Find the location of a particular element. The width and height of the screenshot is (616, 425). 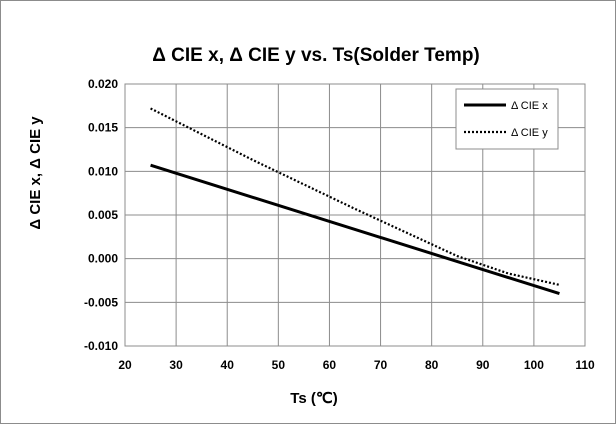

x-tick-label: 100 is located at coordinates (534, 365).